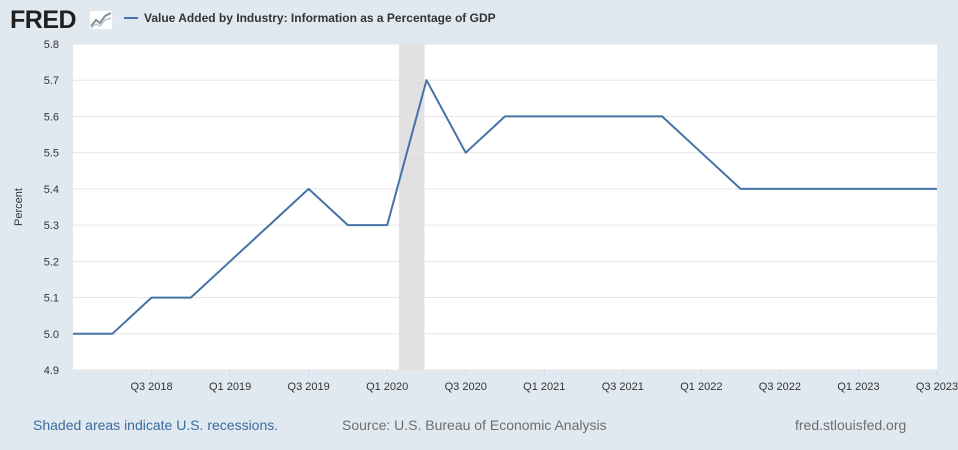 The height and width of the screenshot is (450, 958). Describe the element at coordinates (474, 425) in the screenshot. I see `source-note: Source: U.S. Bureau of Economic Analysis` at that location.